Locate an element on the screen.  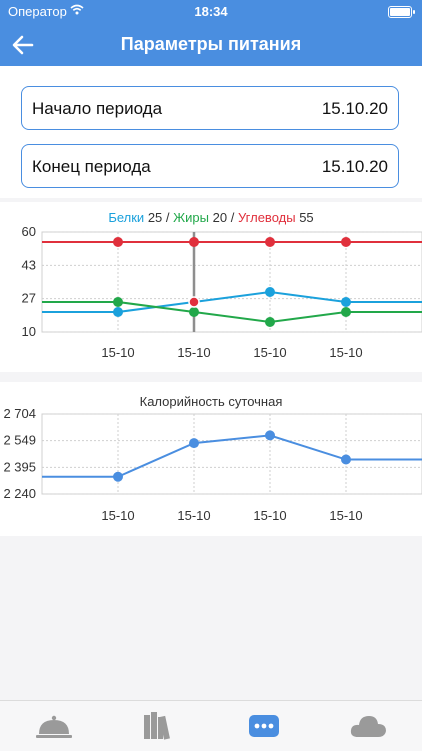
tab-bar is located at coordinates (211, 725).